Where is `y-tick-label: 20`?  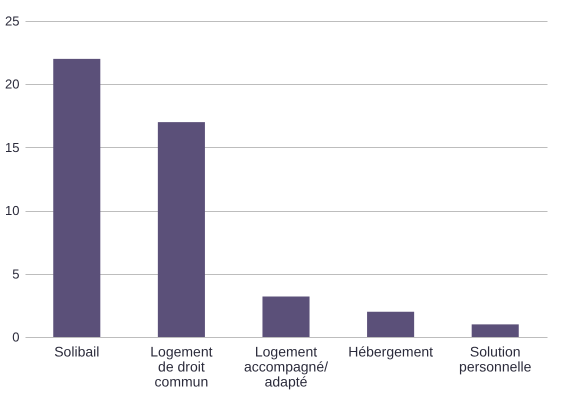 y-tick-label: 20 is located at coordinates (12, 84).